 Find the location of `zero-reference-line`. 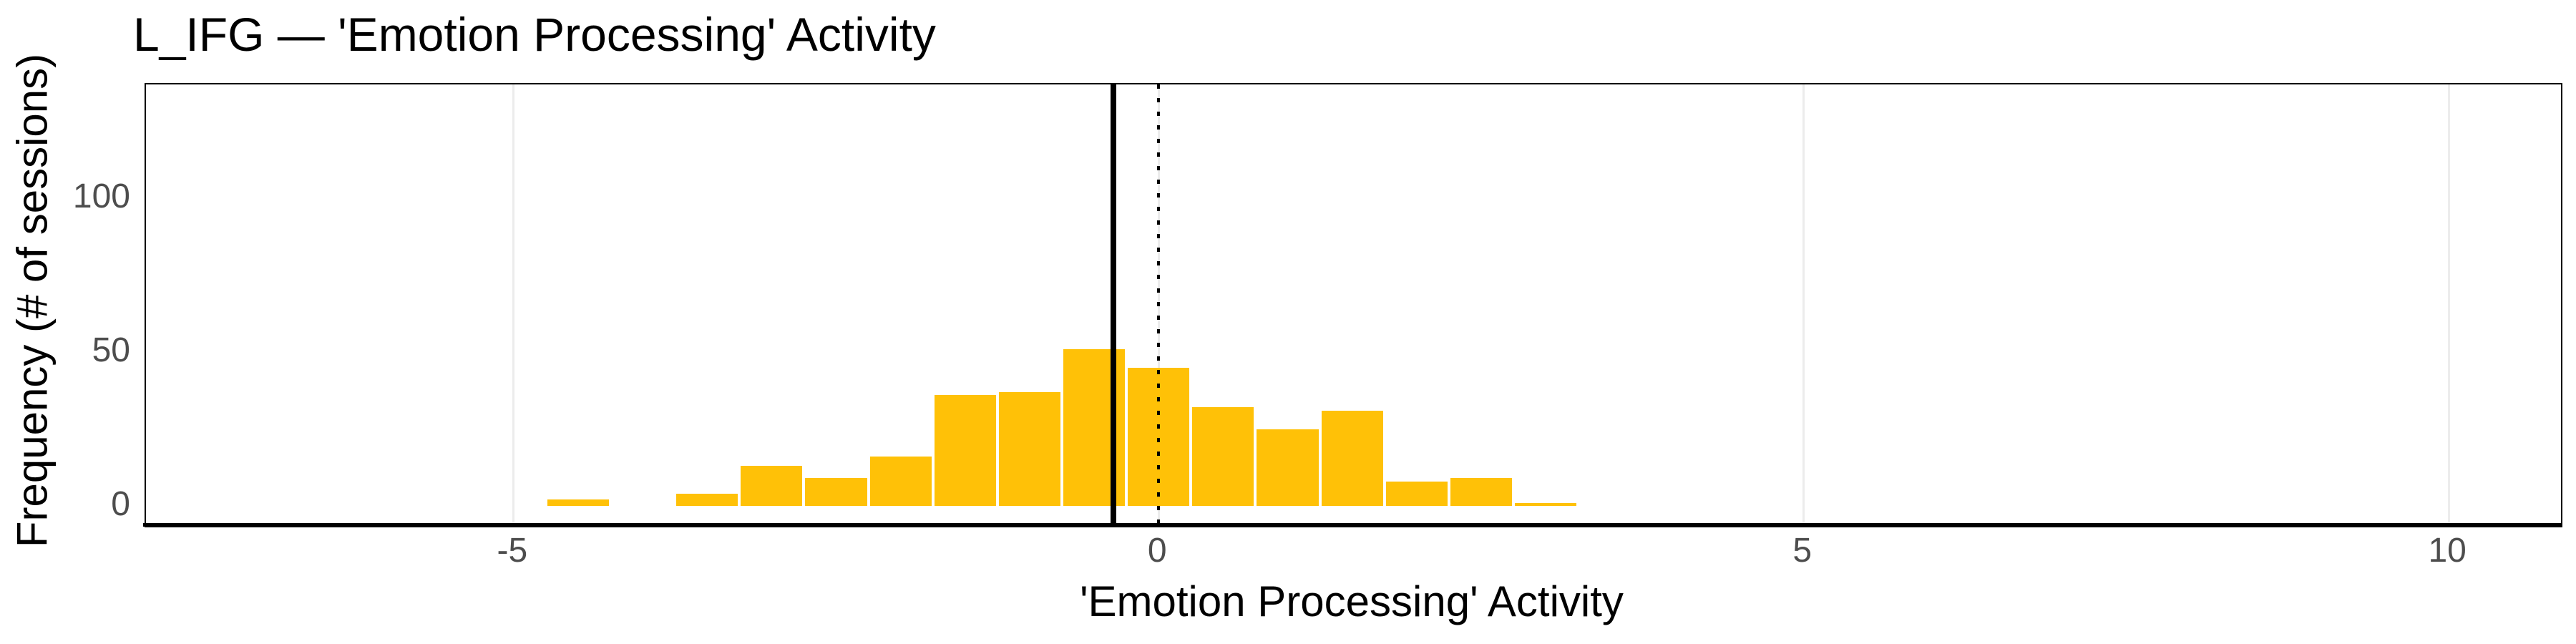

zero-reference-line is located at coordinates (1159, 305).